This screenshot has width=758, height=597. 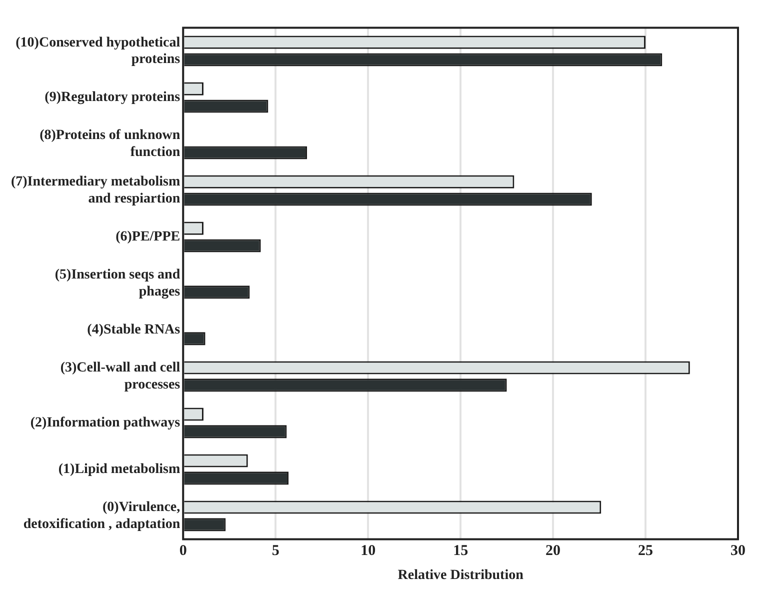 What do you see at coordinates (112, 98) in the screenshot?
I see `y-tick-label: (9)Regulatory proteins` at bounding box center [112, 98].